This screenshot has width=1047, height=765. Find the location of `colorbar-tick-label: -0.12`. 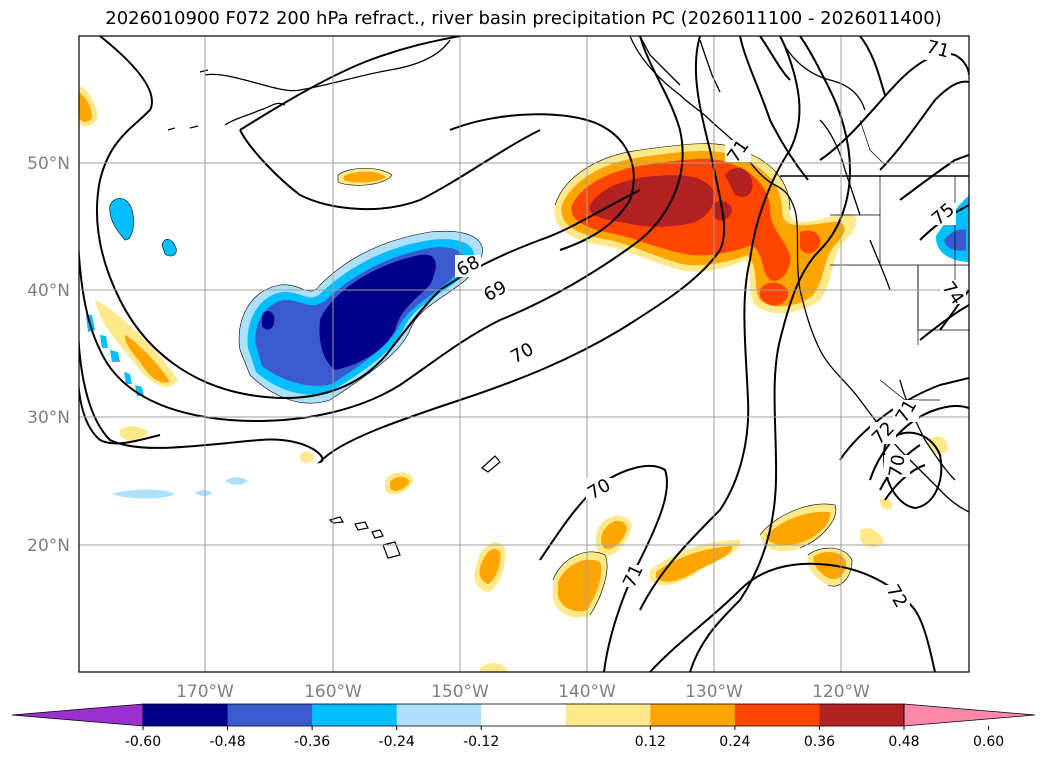

colorbar-tick-label: -0.12 is located at coordinates (481, 742).